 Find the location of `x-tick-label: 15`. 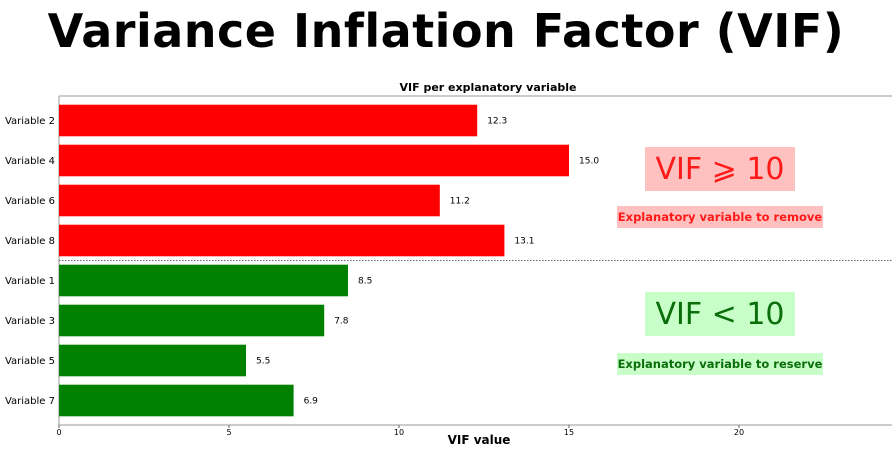

x-tick-label: 15 is located at coordinates (569, 432).